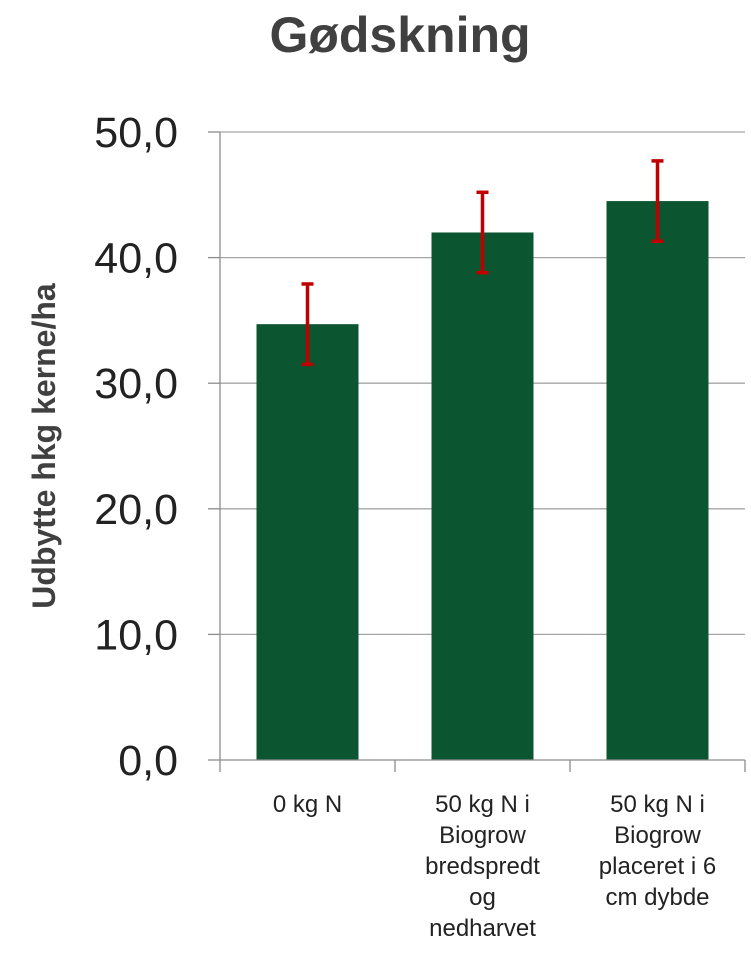 This screenshot has width=751, height=959. What do you see at coordinates (482, 866) in the screenshot?
I see `x-tick-label: 50 kg N i Biogrow bredspredt og nedharvet` at bounding box center [482, 866].